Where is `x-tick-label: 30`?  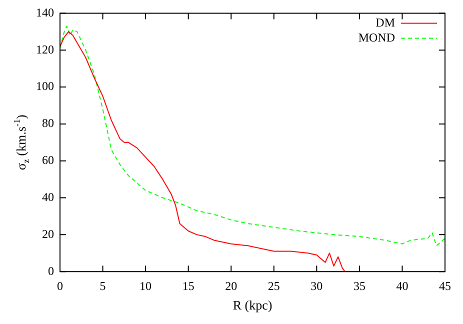
x-tick-label: 30 is located at coordinates (316, 285).